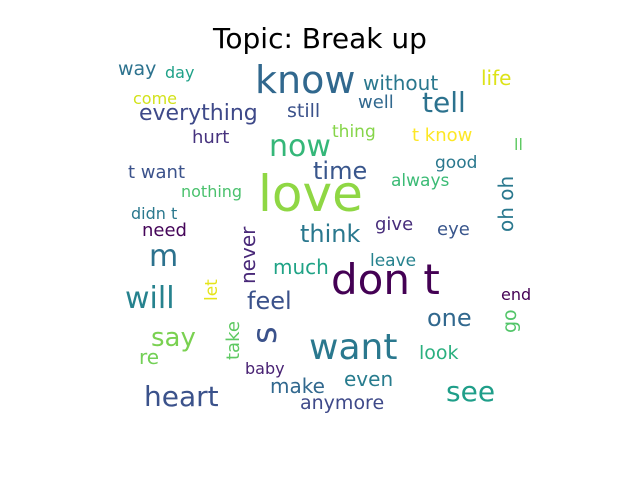 This screenshot has width=640, height=480. Describe the element at coordinates (210, 137) in the screenshot. I see `word-hurt: hurt` at that location.